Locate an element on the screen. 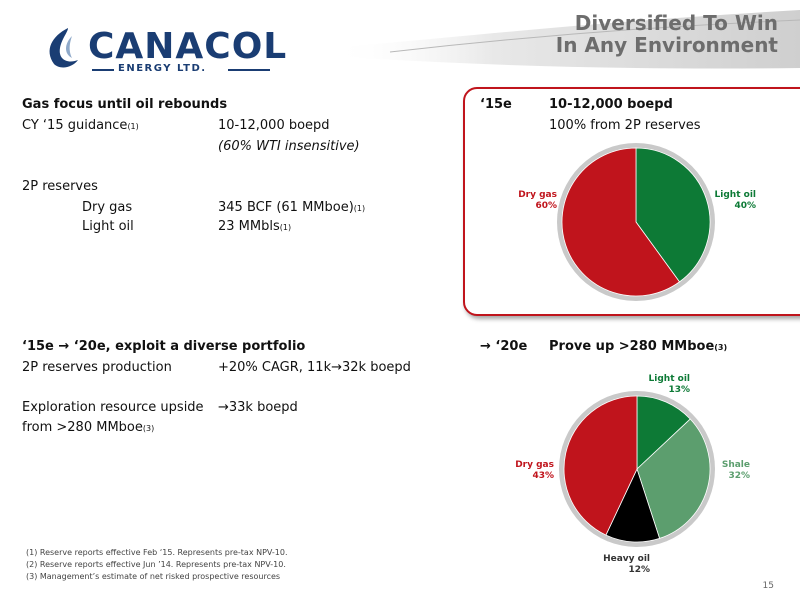 The image size is (800, 600). future-target-footnote-ref: (3) is located at coordinates (721, 347).